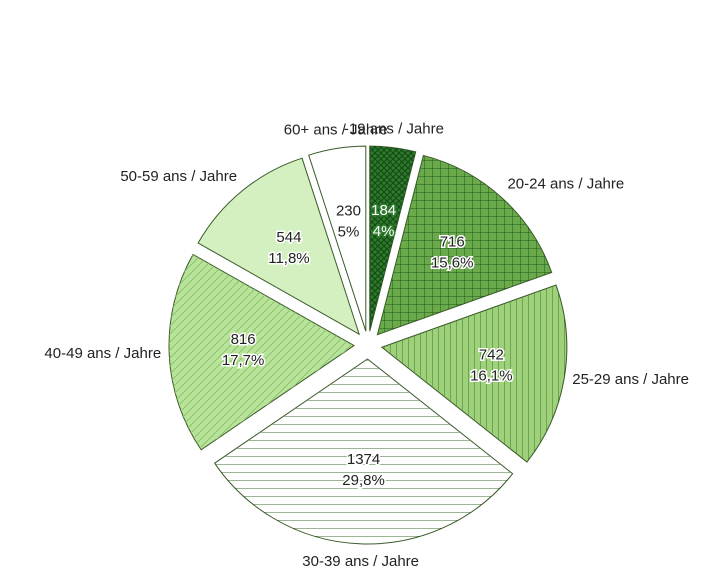 This screenshot has height=587, width=720. What do you see at coordinates (491, 354) in the screenshot?
I see `value-label: 742` at bounding box center [491, 354].